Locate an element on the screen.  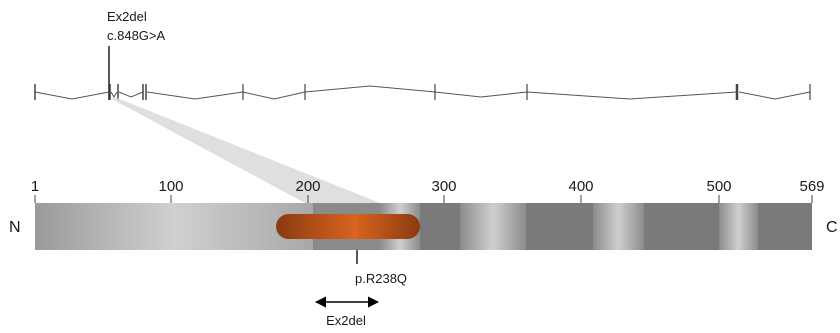
axis-ticks is located at coordinates (423, 199).